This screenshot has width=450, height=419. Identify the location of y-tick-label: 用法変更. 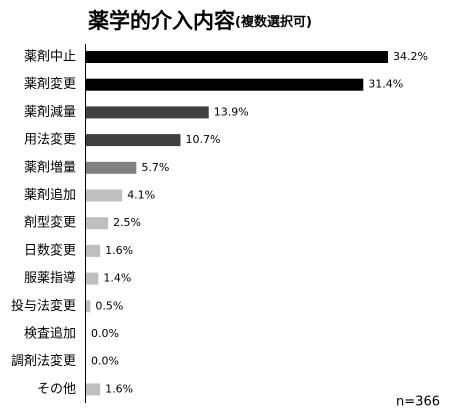
(50, 140).